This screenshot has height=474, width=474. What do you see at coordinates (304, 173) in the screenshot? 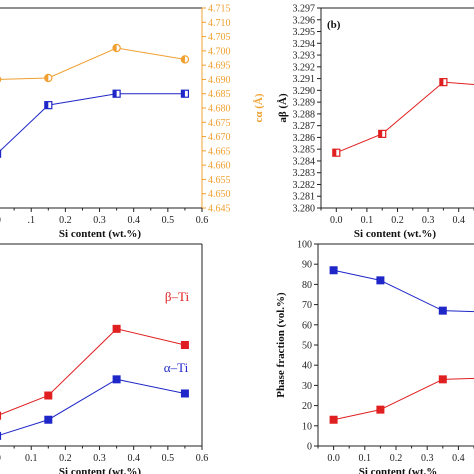
I see `panel-b-y-tick-label: 3.283` at bounding box center [304, 173].